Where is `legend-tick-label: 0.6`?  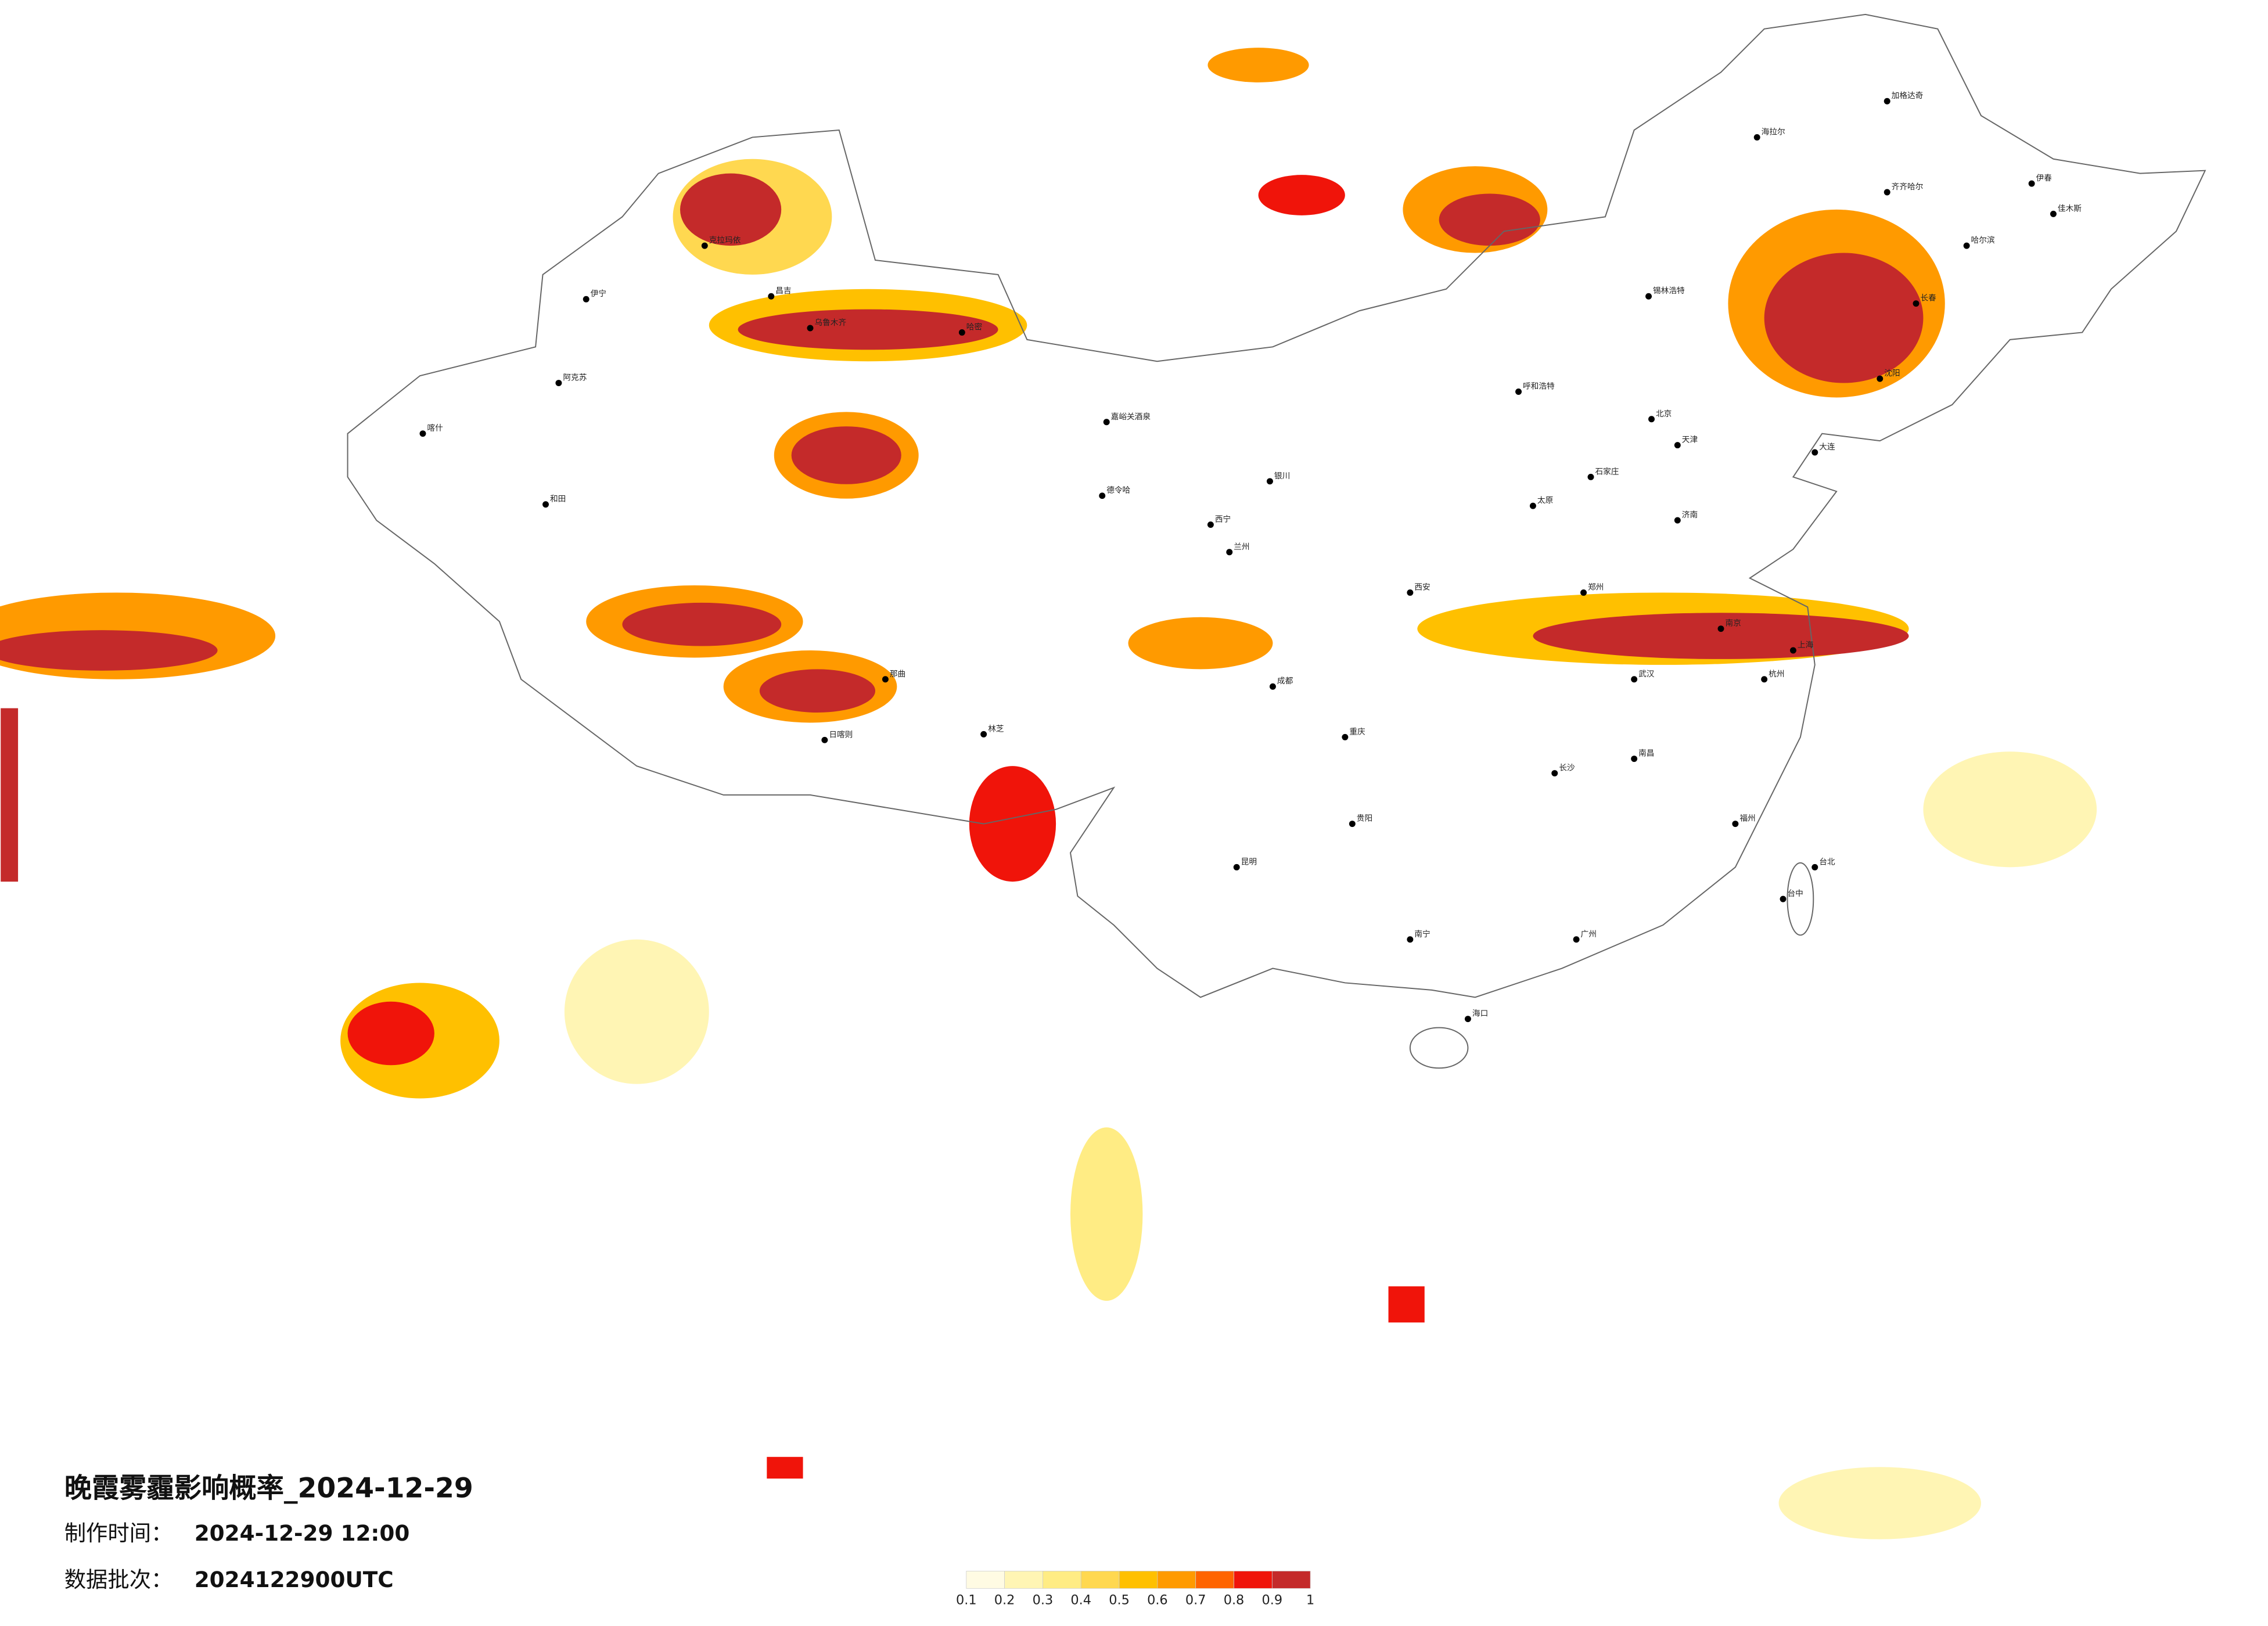 legend-tick-label: 0.6 is located at coordinates (1157, 1600).